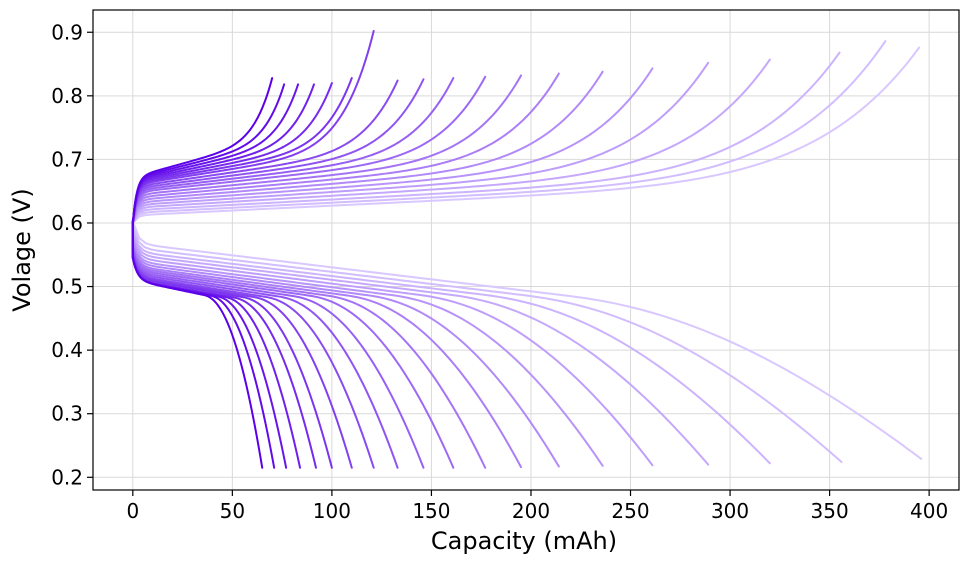 The height and width of the screenshot is (566, 966). What do you see at coordinates (67, 287) in the screenshot?
I see `y-tick-label: 0.5` at bounding box center [67, 287].